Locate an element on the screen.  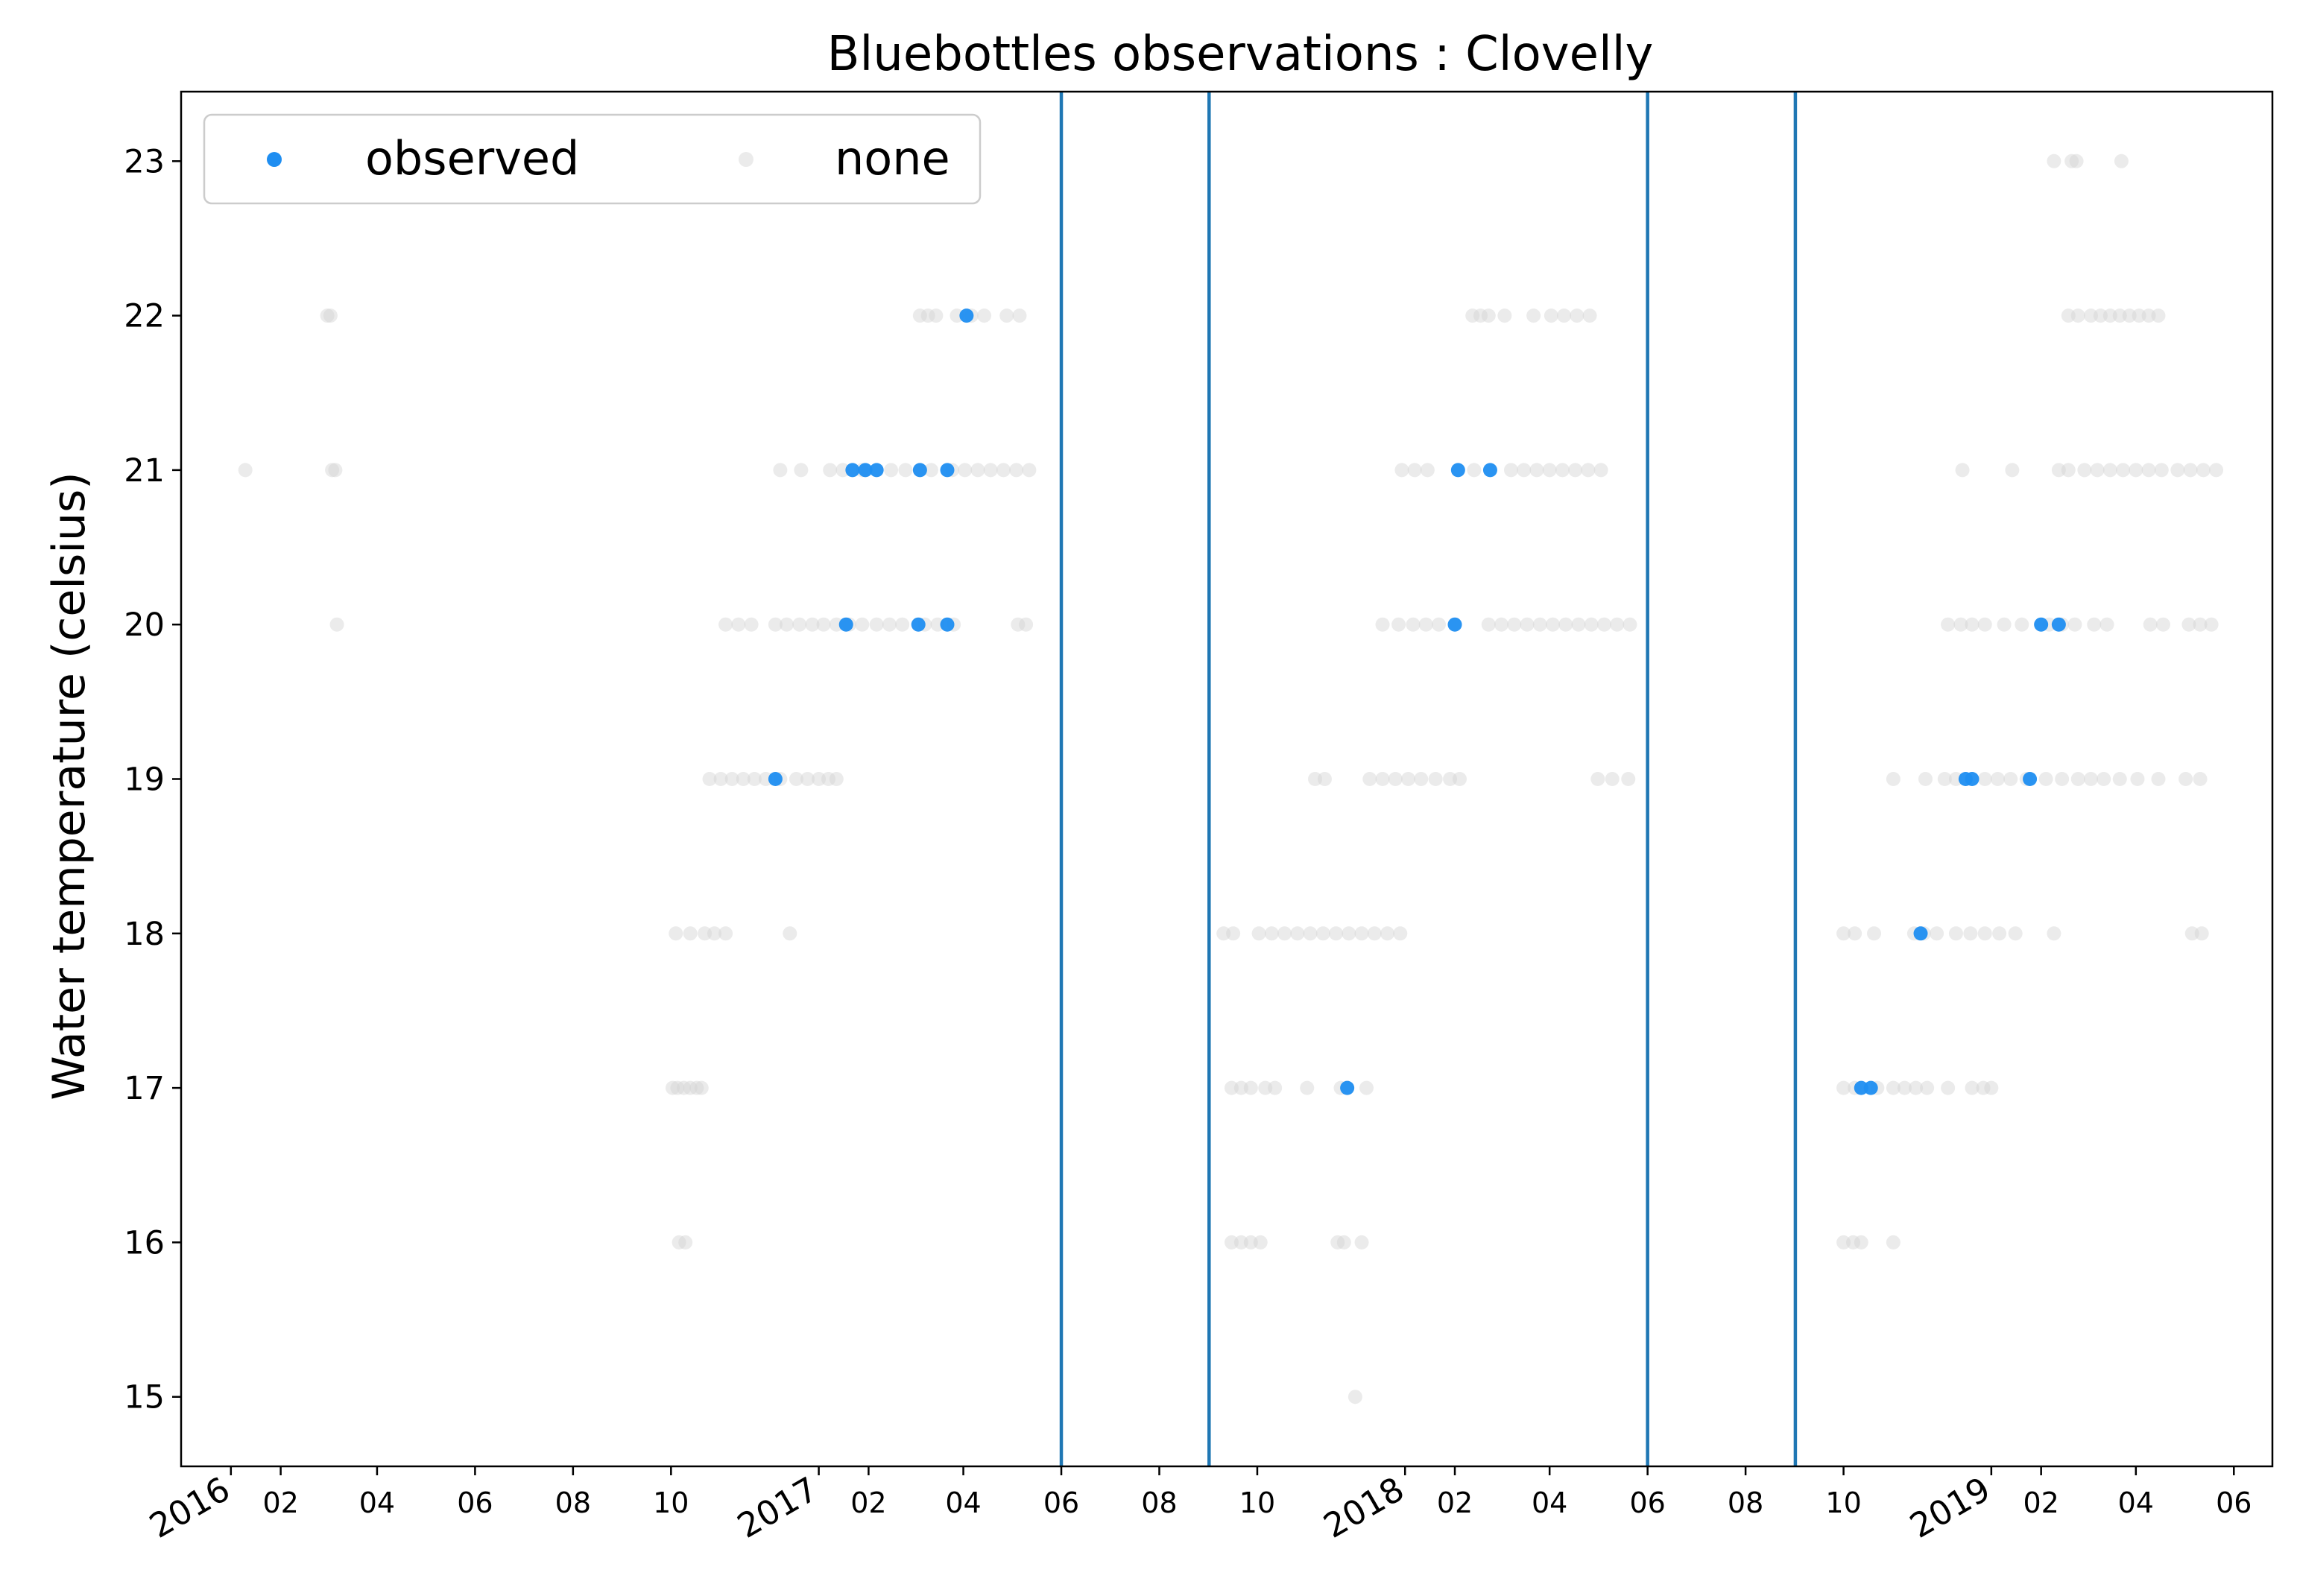
y-tick-label: 20 is located at coordinates (144, 625).